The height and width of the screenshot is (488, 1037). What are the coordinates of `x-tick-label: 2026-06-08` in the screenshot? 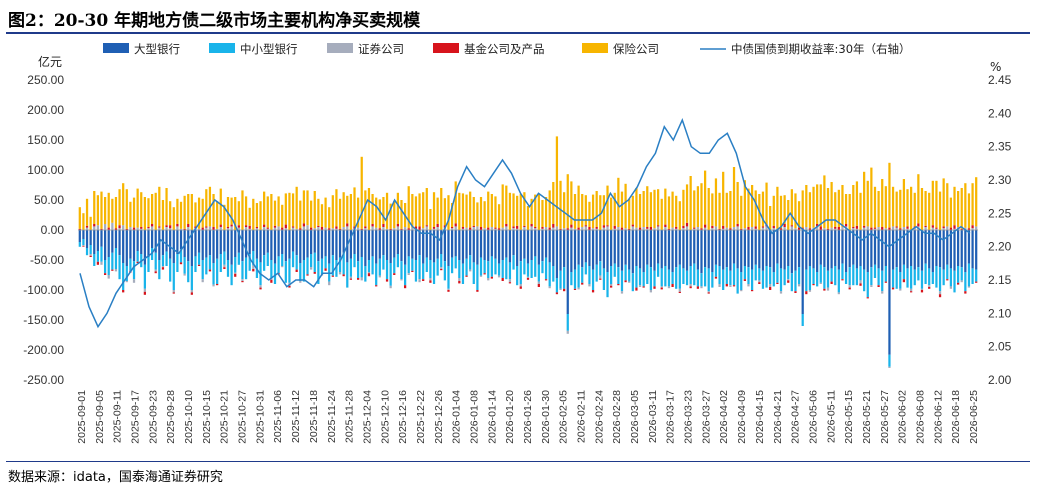 It's located at (921, 417).